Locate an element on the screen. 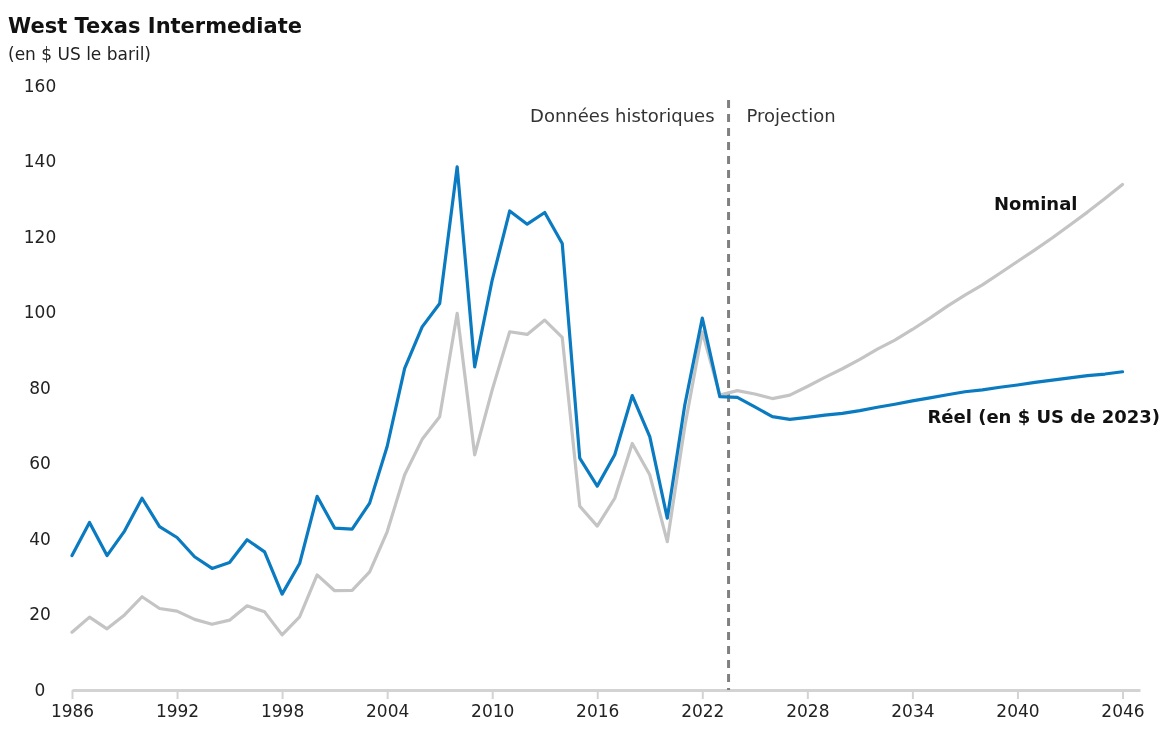 This screenshot has width=1164, height=731. y-tick-label: 140 is located at coordinates (40, 161).